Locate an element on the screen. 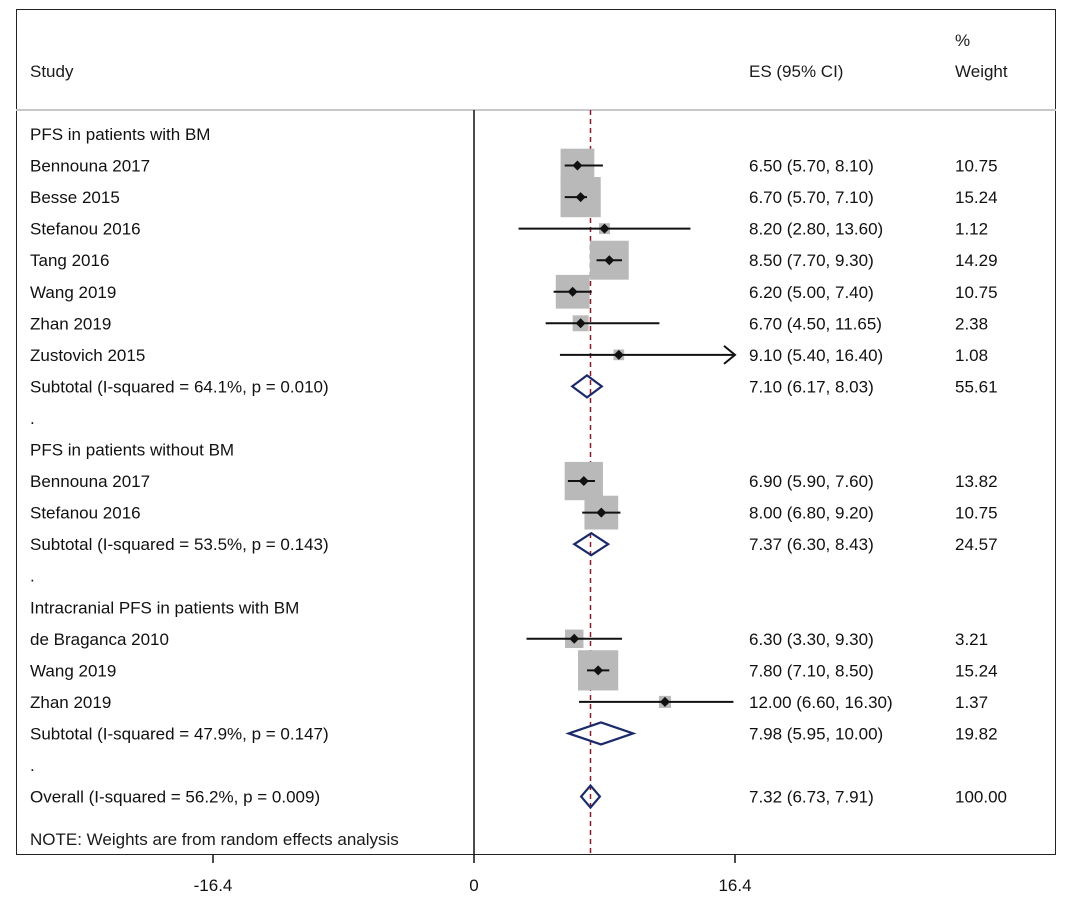 The width and height of the screenshot is (1080, 899). header-study: Study is located at coordinates (52, 71).